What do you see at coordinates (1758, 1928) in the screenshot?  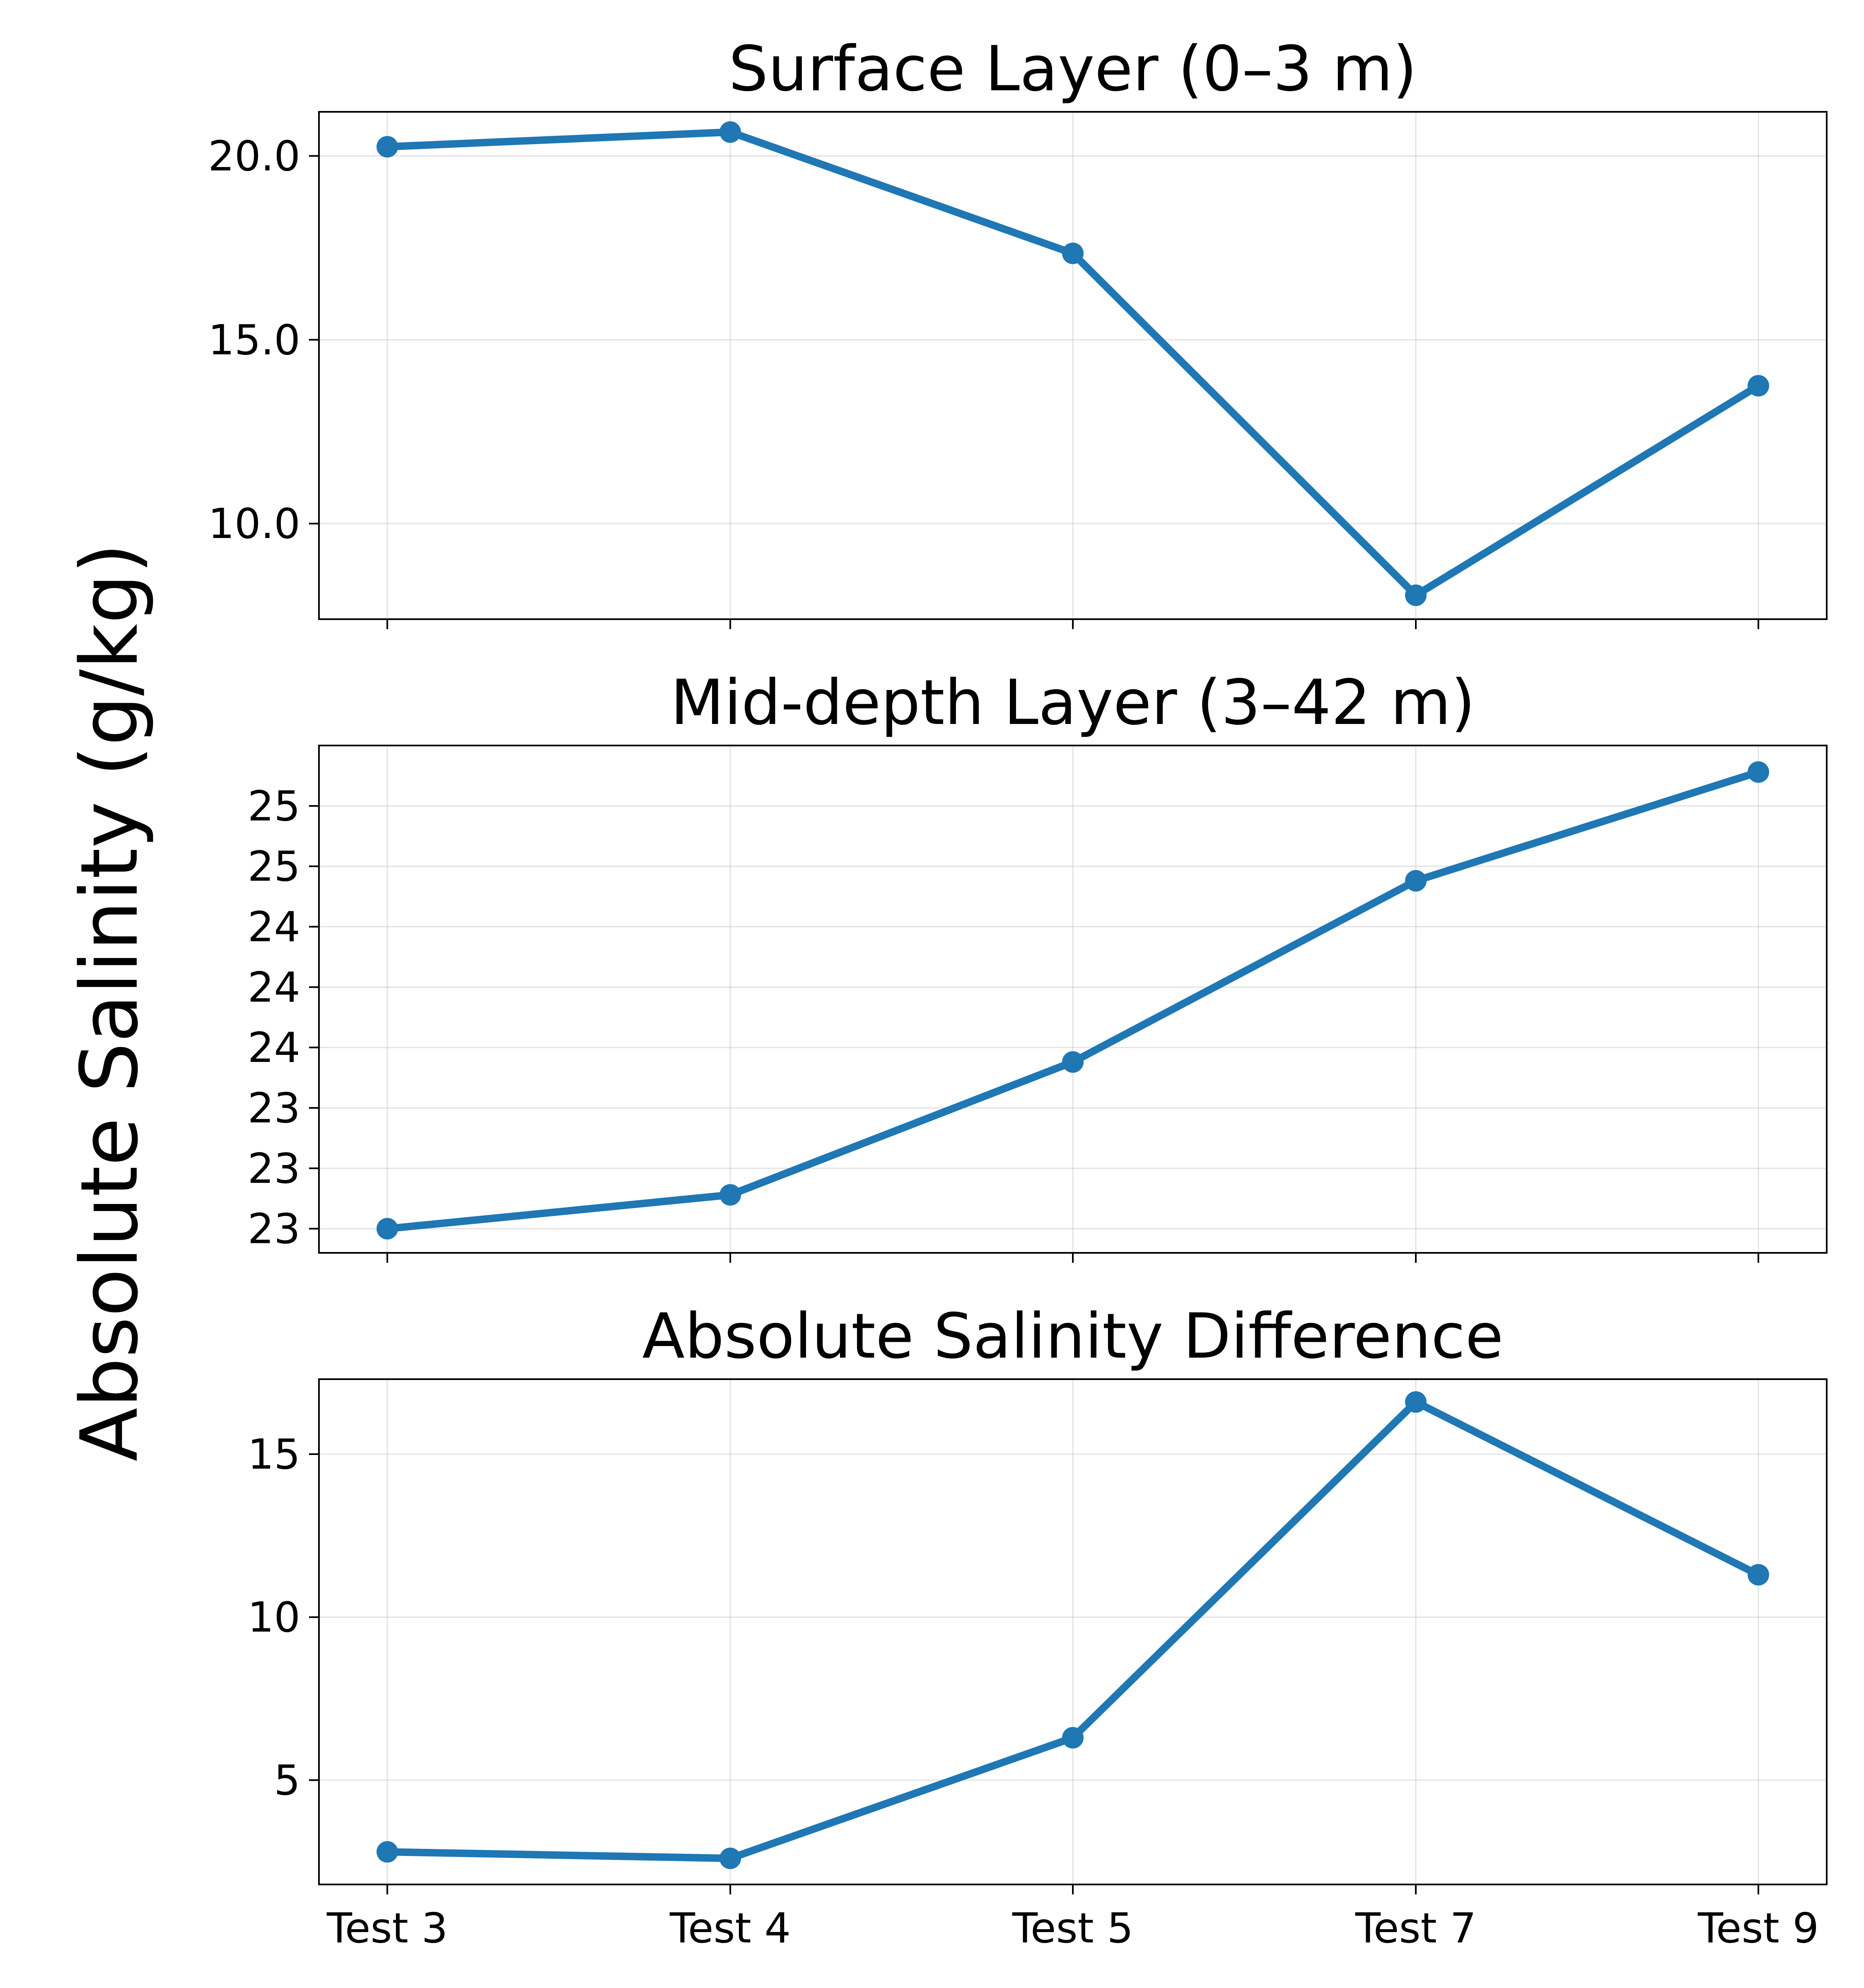 I see `x-tick-label: Test 9` at bounding box center [1758, 1928].